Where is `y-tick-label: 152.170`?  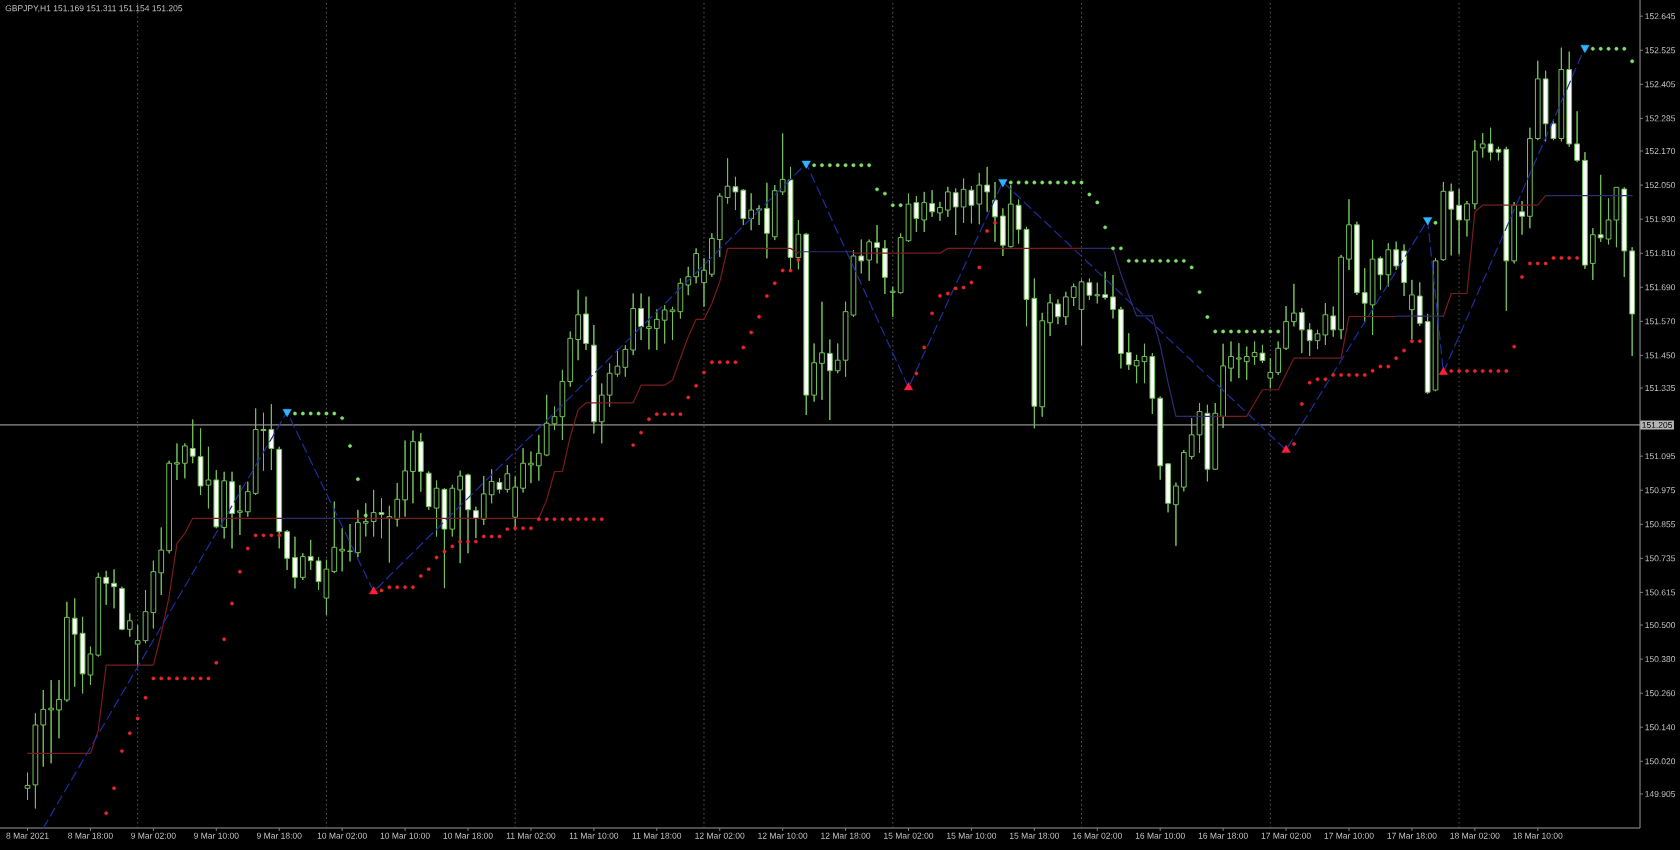 y-tick-label: 152.170 is located at coordinates (1660, 151).